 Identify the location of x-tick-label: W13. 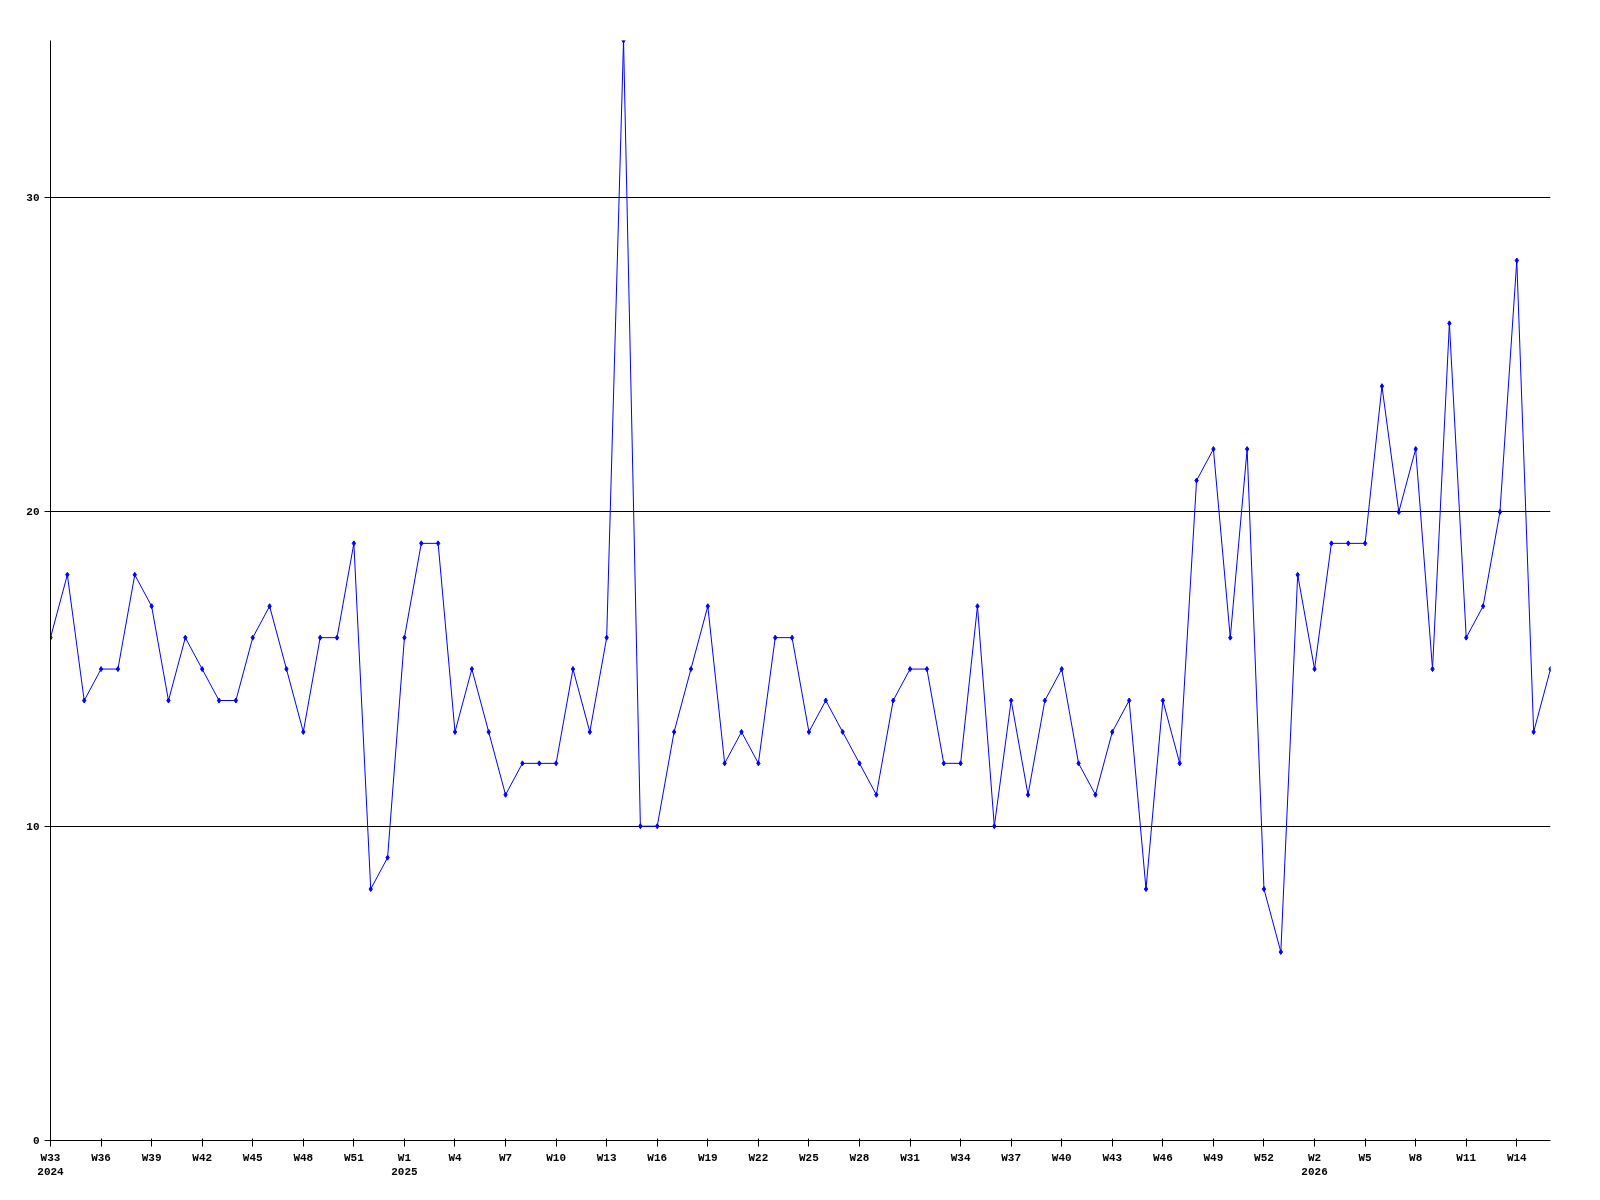
(606, 1157).